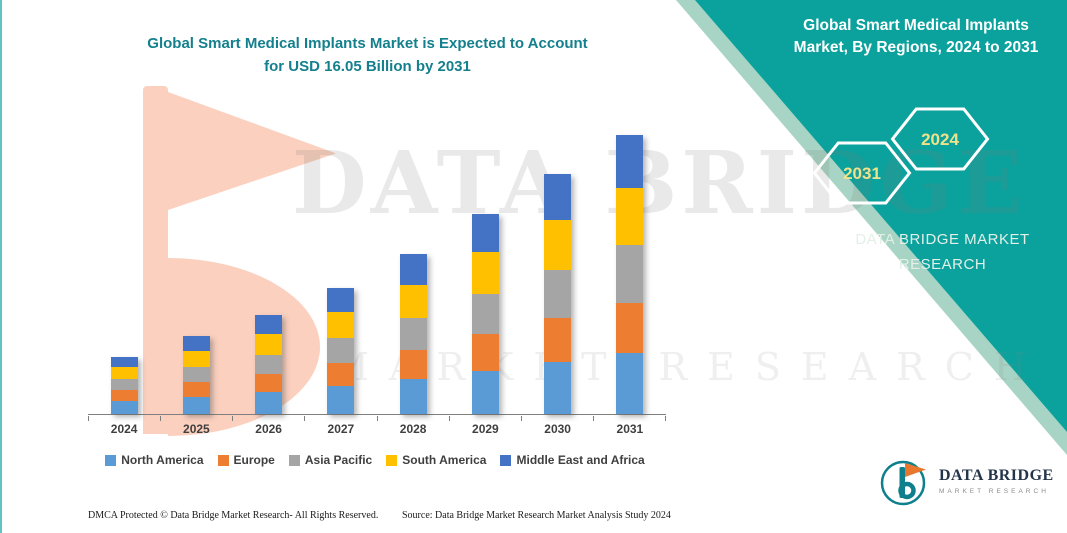 The width and height of the screenshot is (1067, 533). I want to click on logo-ring, so click(903, 483).